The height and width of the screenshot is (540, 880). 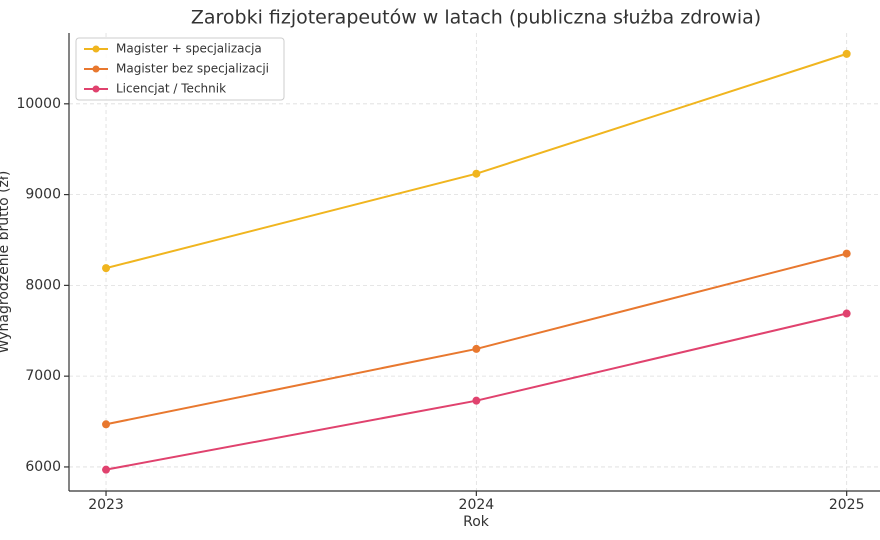 What do you see at coordinates (6, 262) in the screenshot?
I see `y-axis-label: Wynagrodzenie brutto (zł)` at bounding box center [6, 262].